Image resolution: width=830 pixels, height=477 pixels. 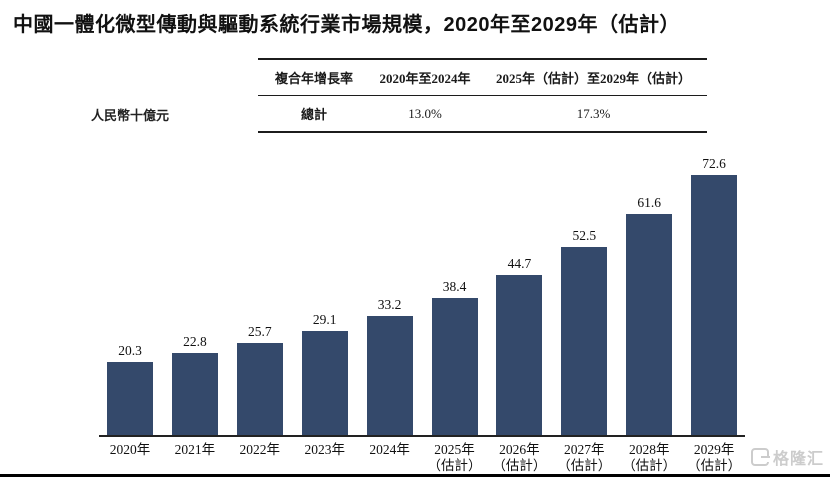 What do you see at coordinates (389, 375) in the screenshot?
I see `bar-2024年` at bounding box center [389, 375].